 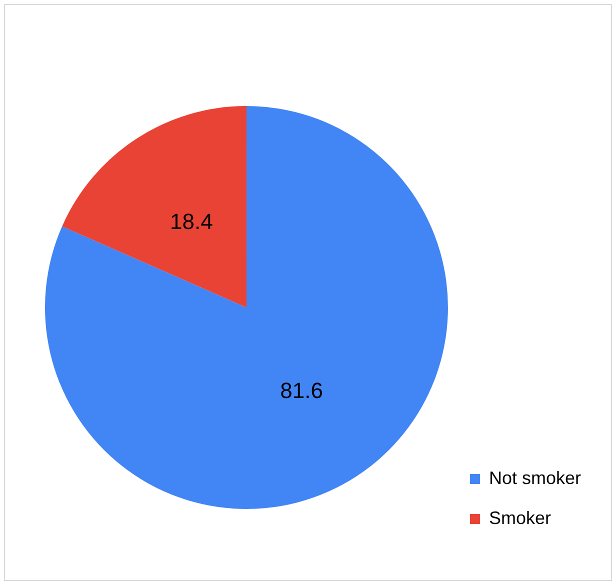 I want to click on data-label: 81.6, so click(x=301, y=390).